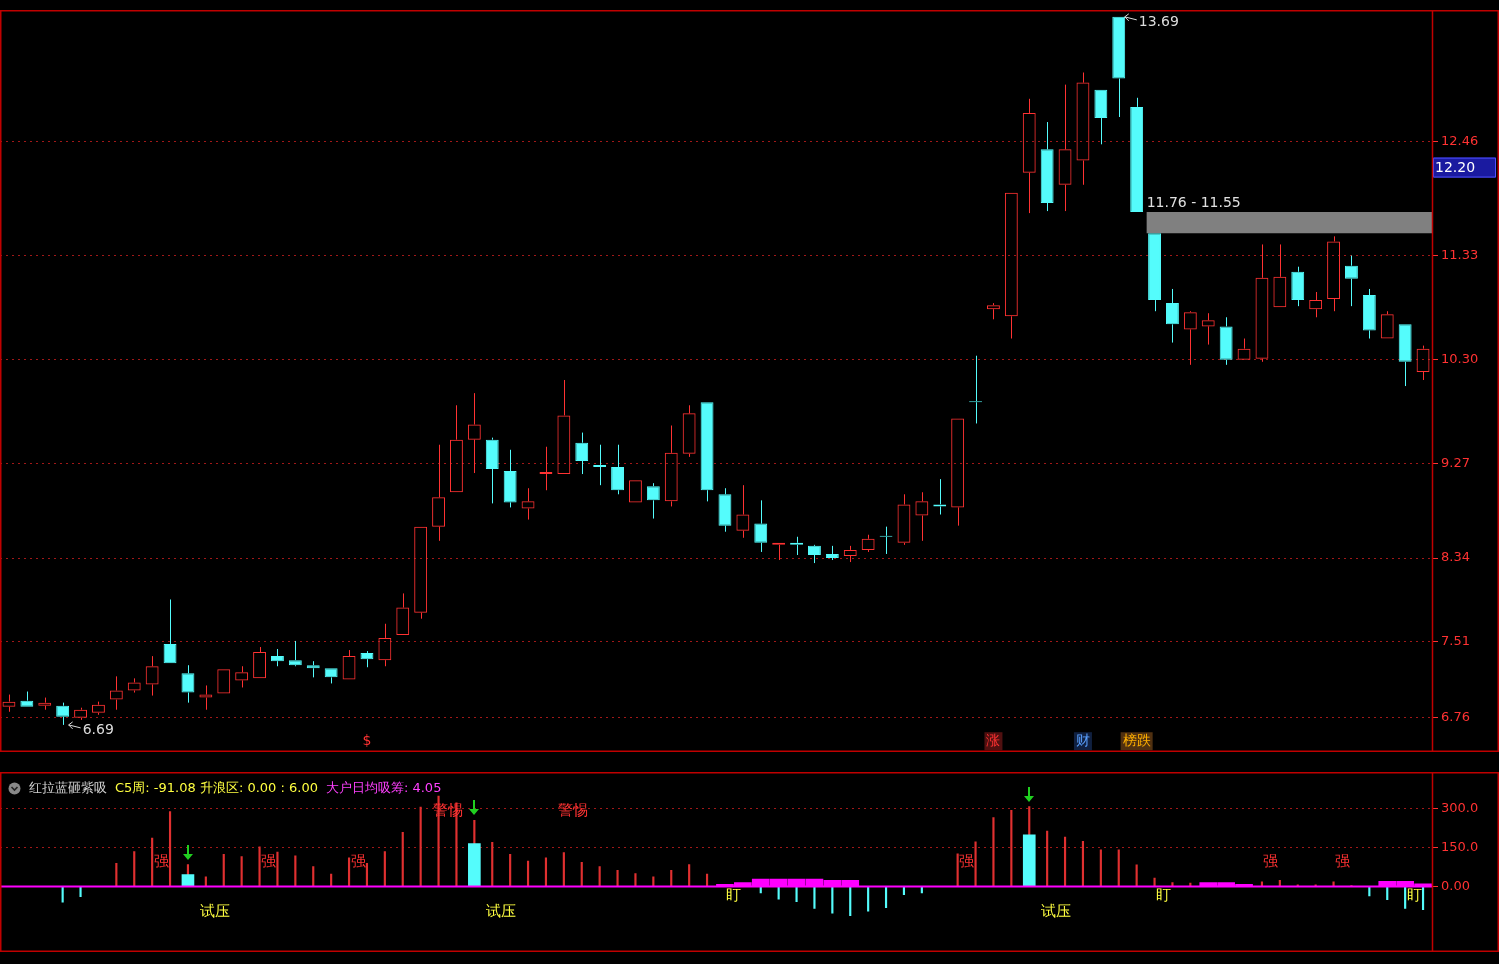 This screenshot has height=964, width=1499. What do you see at coordinates (367, 739) in the screenshot?
I see `annotation: $` at bounding box center [367, 739].